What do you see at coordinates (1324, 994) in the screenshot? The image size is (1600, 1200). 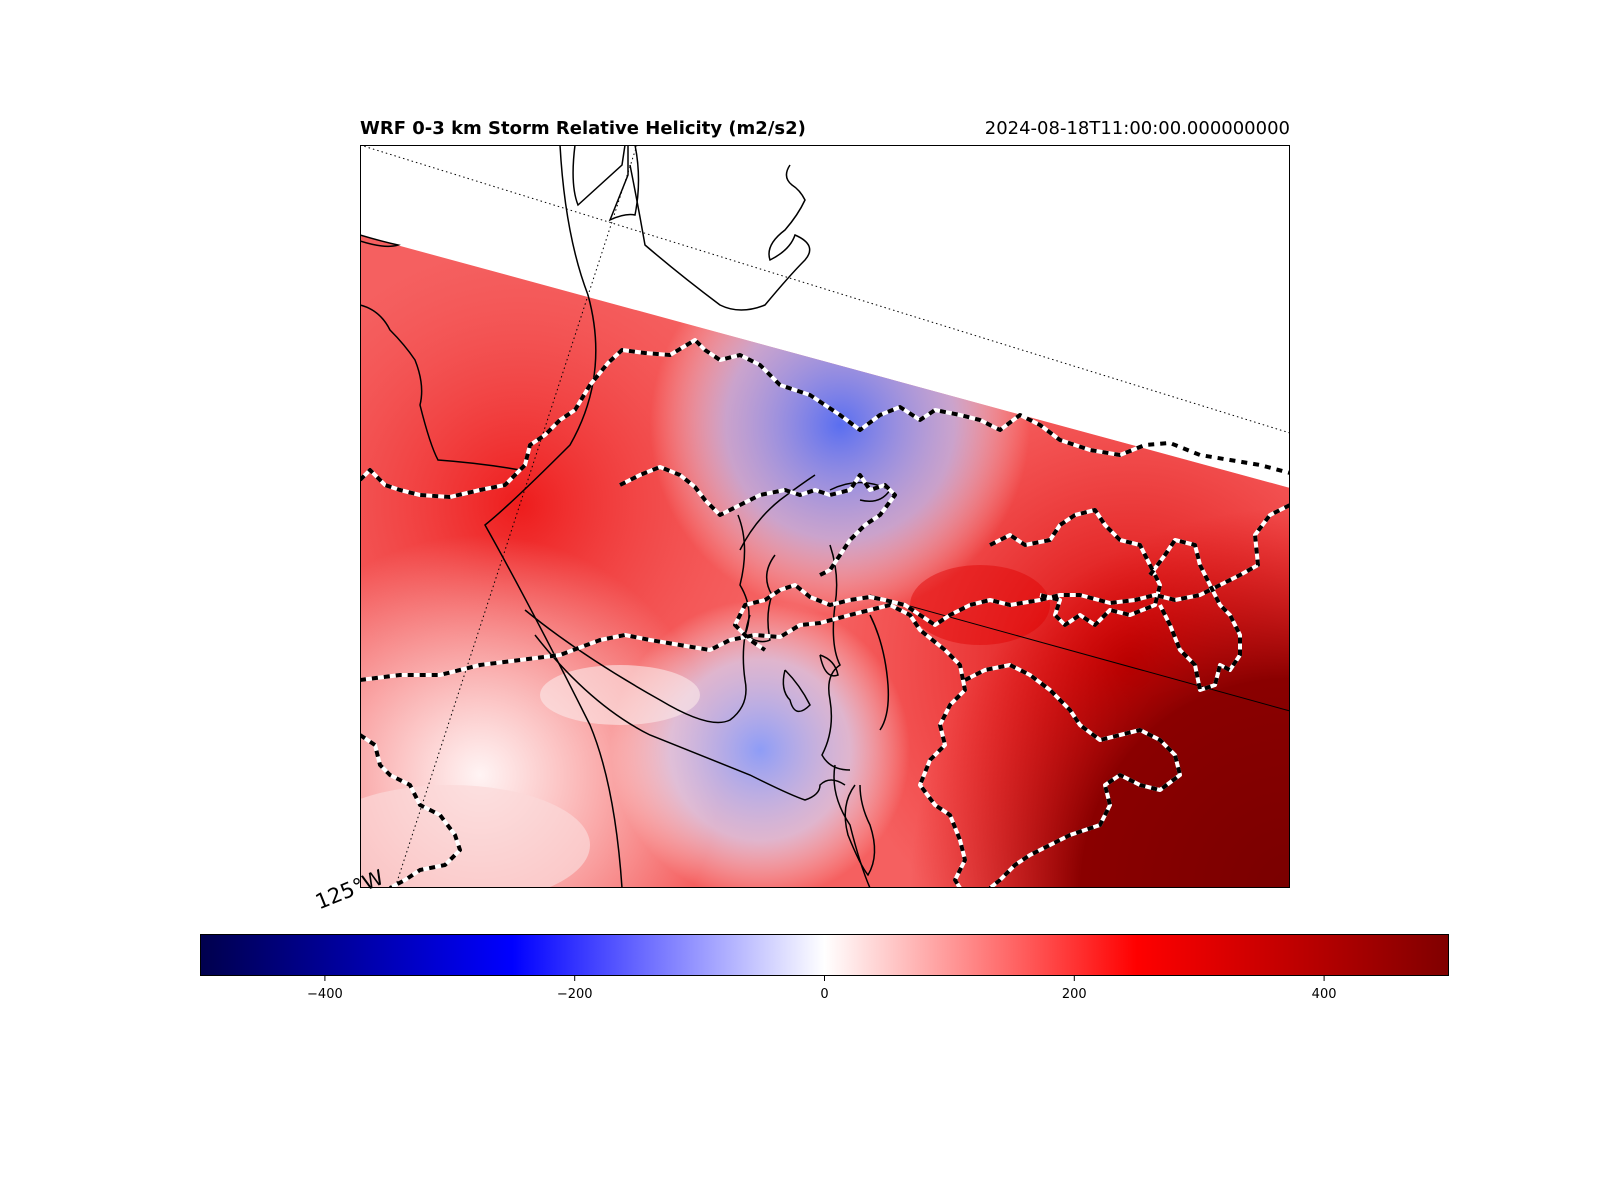 I see `colorbar-tick-label: 400` at bounding box center [1324, 994].